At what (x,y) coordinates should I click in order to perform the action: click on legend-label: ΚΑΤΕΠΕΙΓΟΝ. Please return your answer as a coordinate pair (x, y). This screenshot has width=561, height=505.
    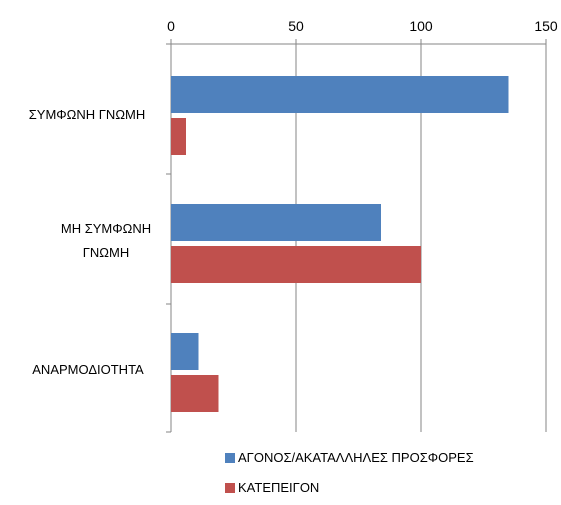
    Looking at the image, I should click on (278, 487).